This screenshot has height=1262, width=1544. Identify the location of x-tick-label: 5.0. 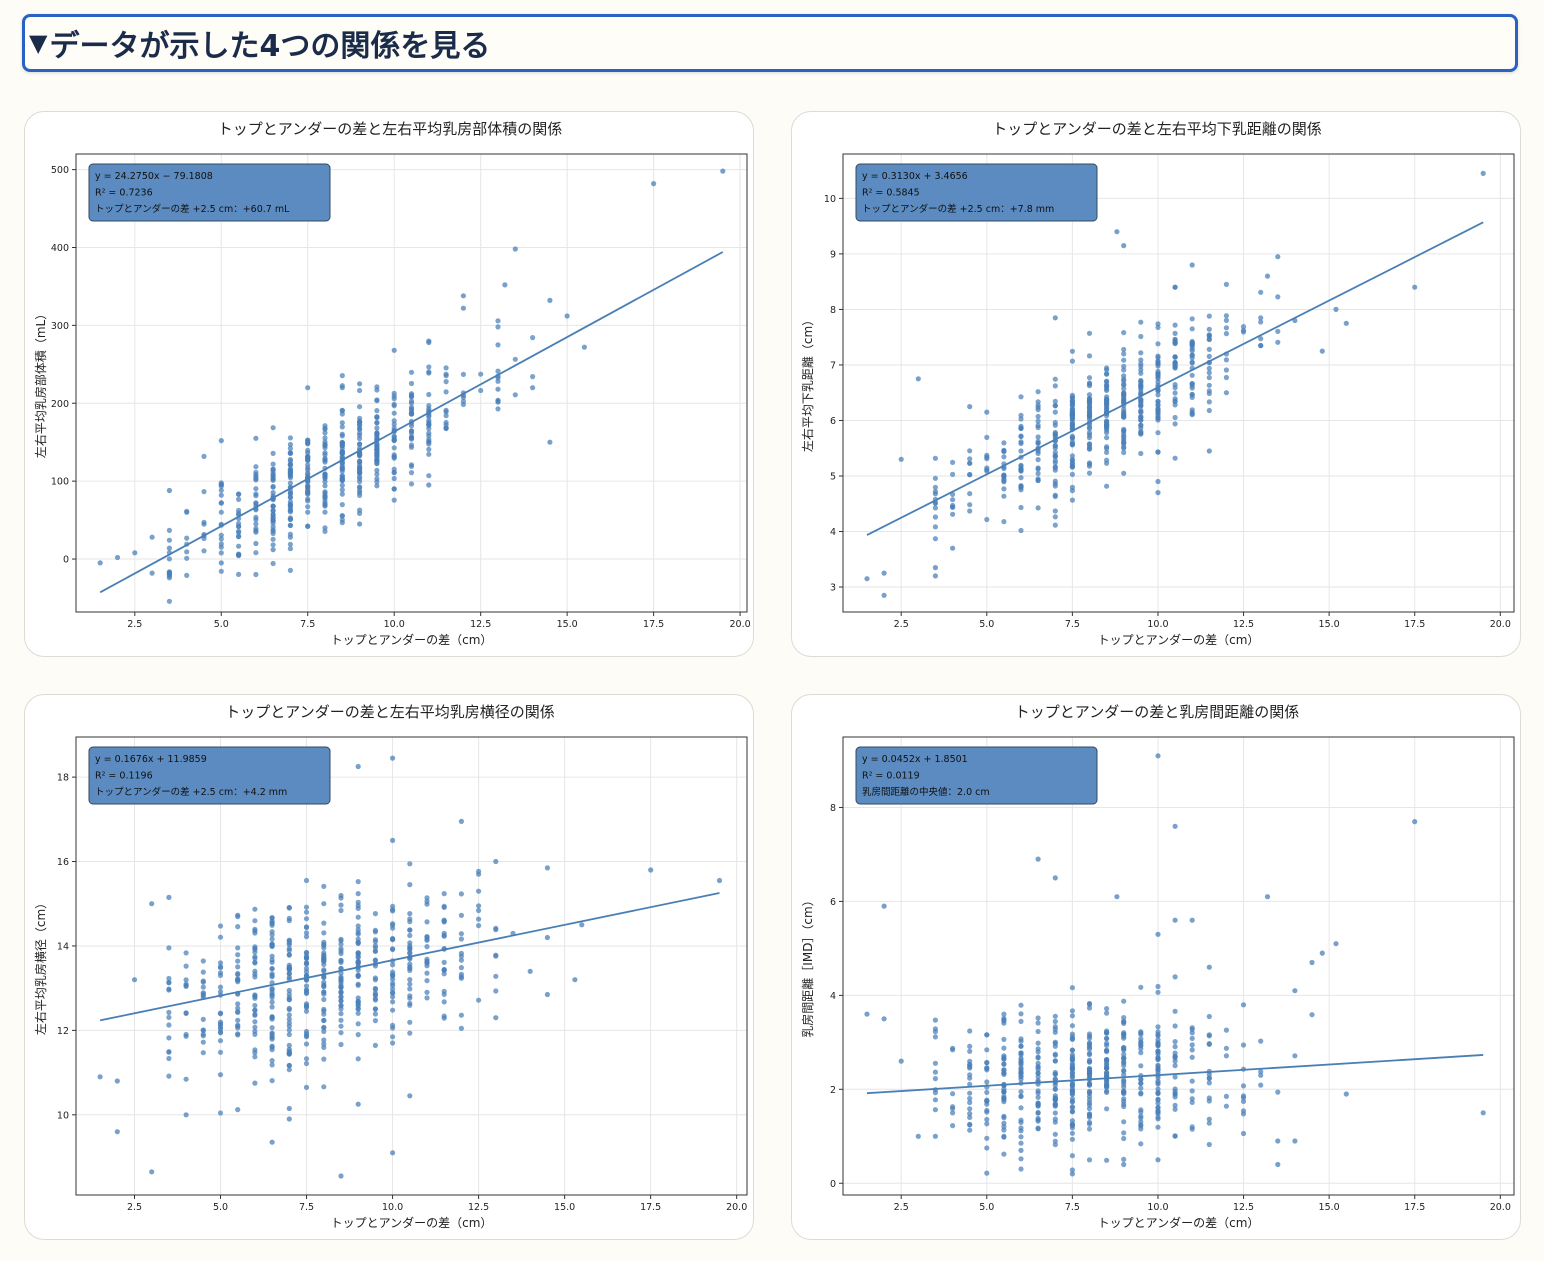
(220, 1207).